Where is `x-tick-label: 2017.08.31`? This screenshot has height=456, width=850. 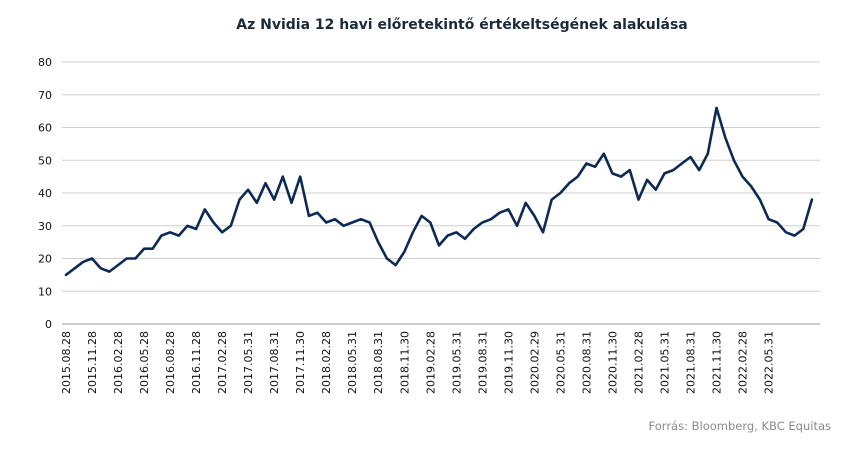 x-tick-label: 2017.08.31 is located at coordinates (274, 362).